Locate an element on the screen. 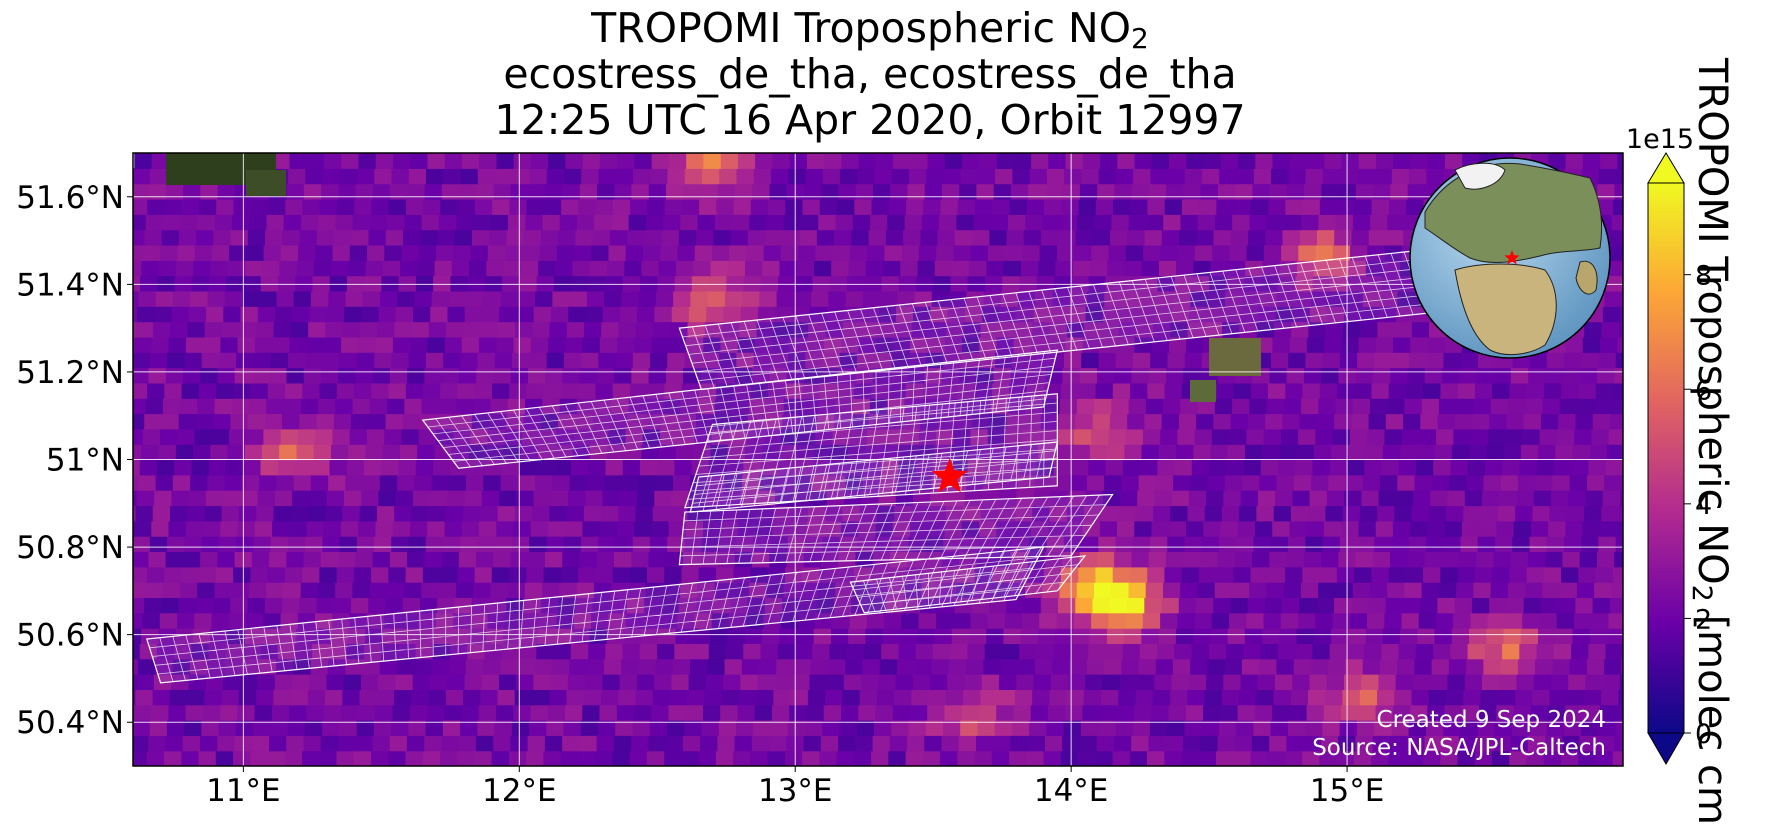 The width and height of the screenshot is (1770, 825). x-tick-label: 13°E is located at coordinates (795, 791).